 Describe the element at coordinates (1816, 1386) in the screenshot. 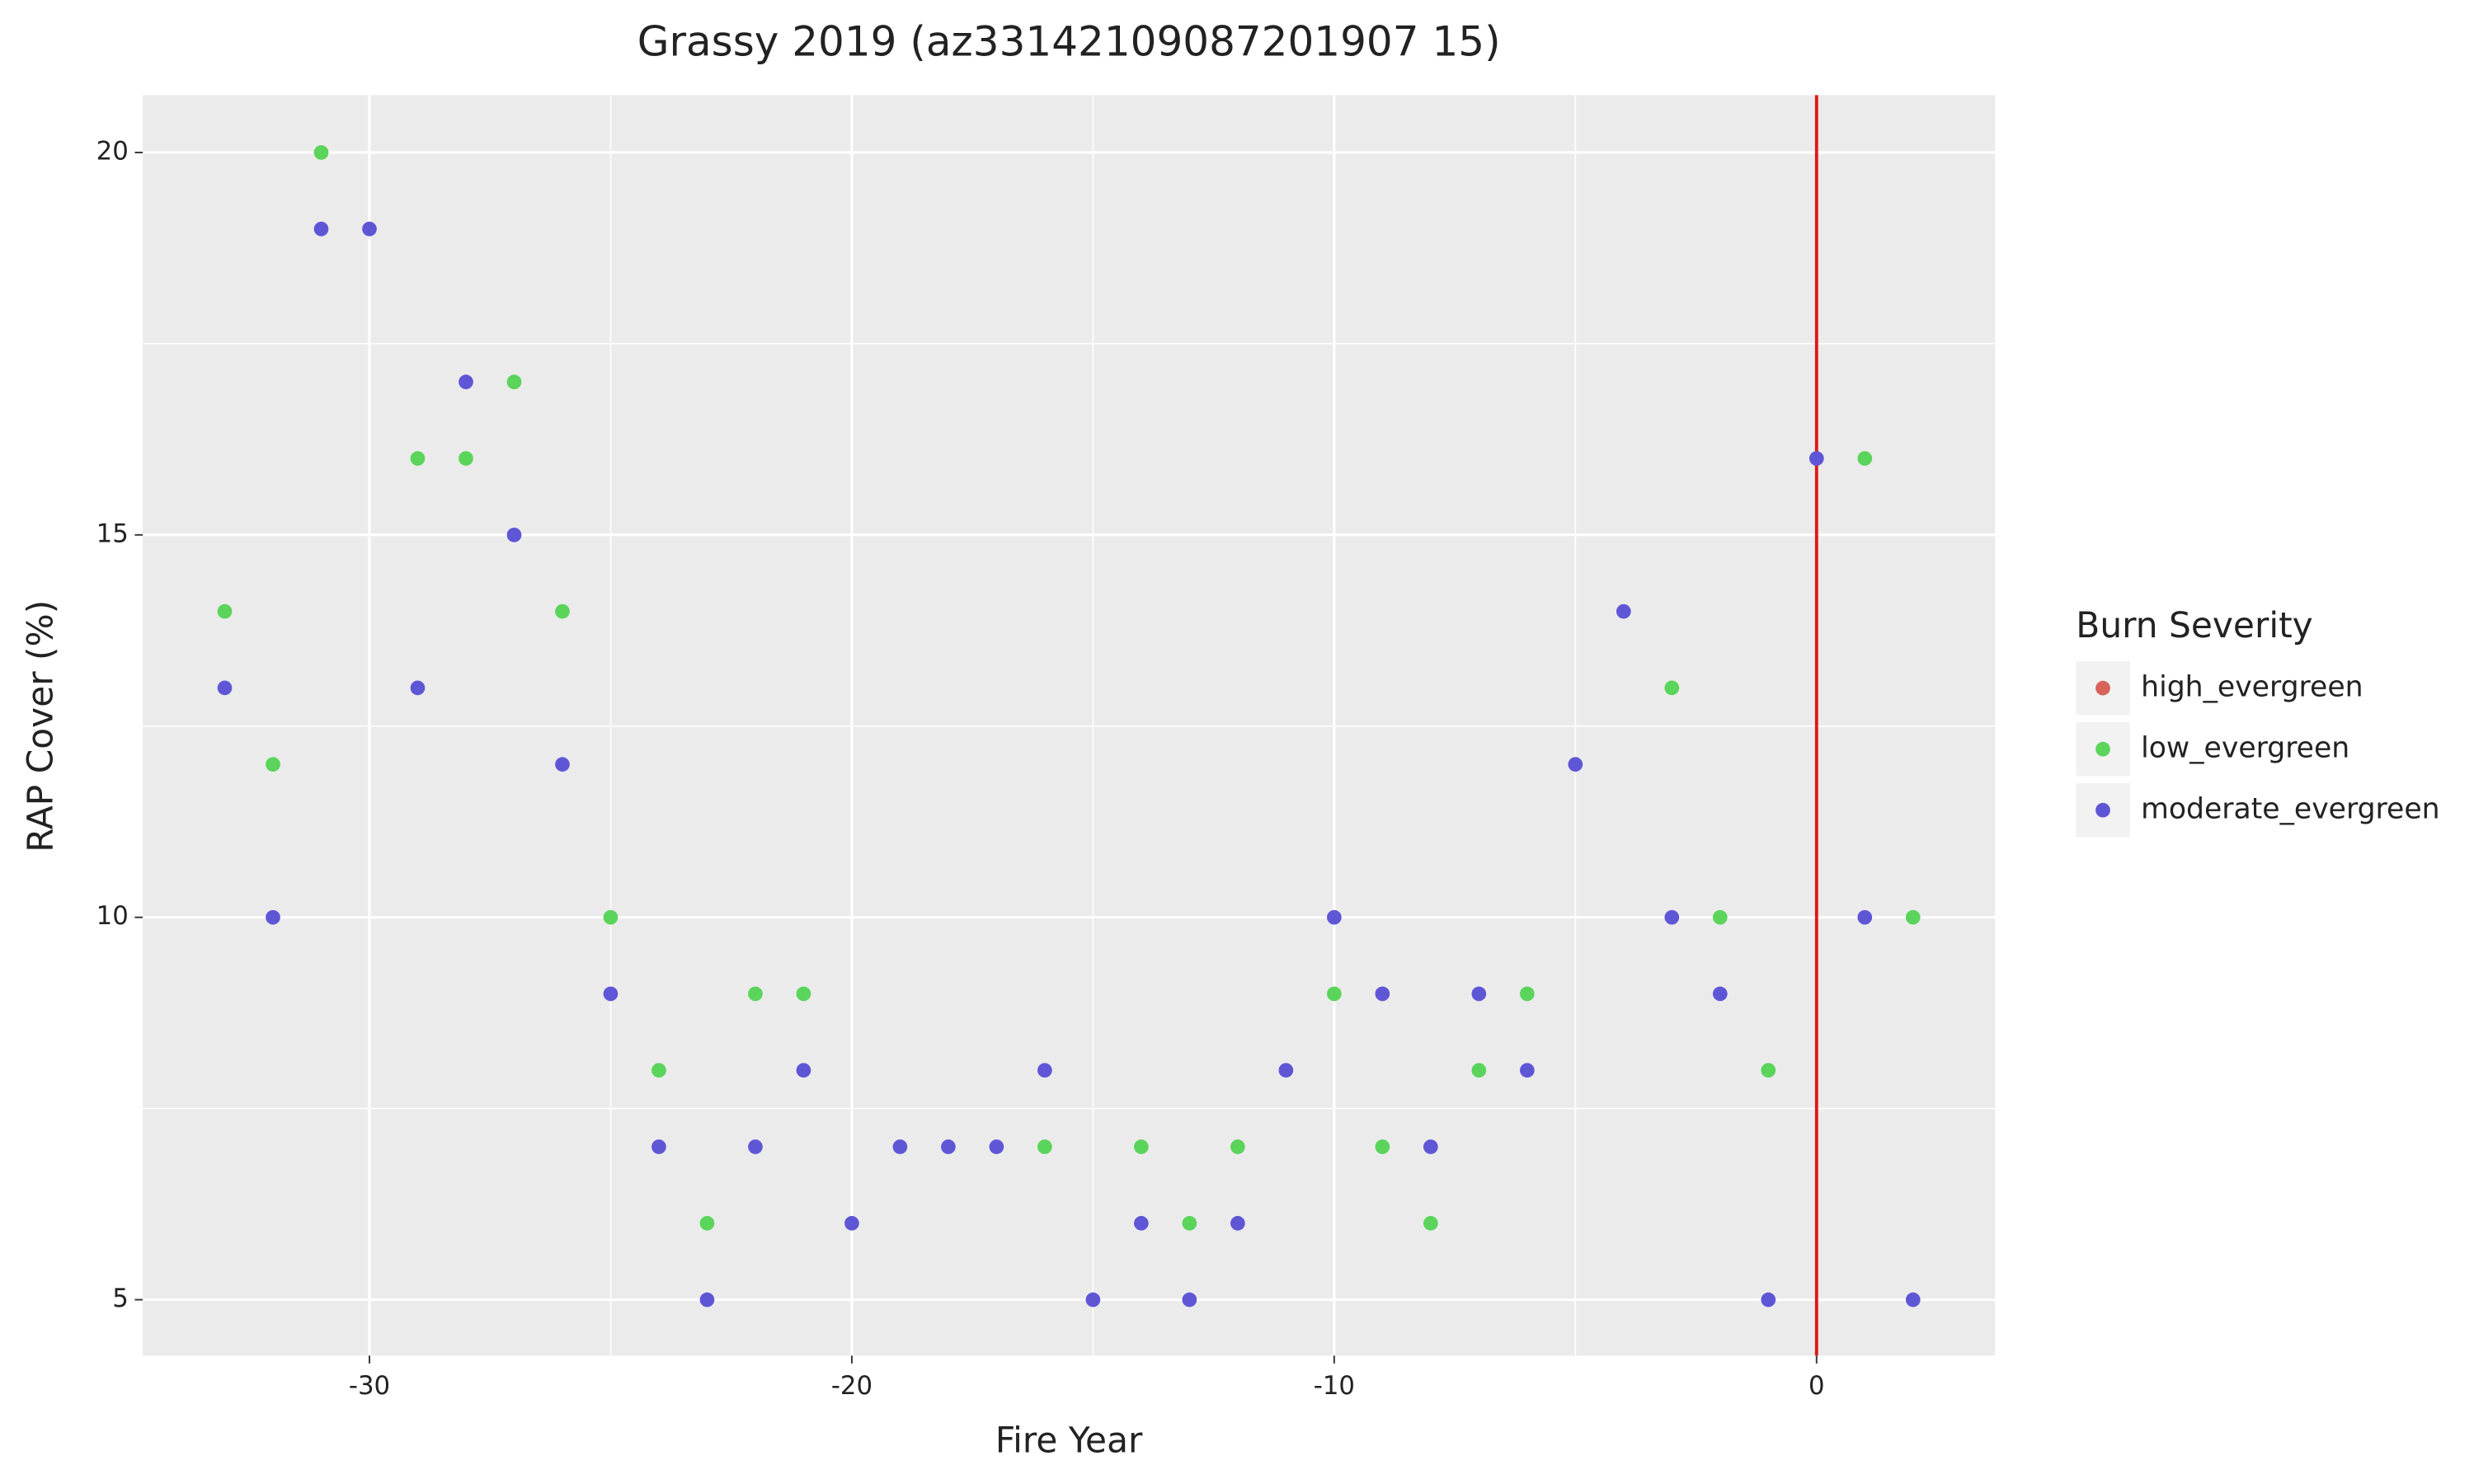

I see `x-tick-label: 0` at that location.